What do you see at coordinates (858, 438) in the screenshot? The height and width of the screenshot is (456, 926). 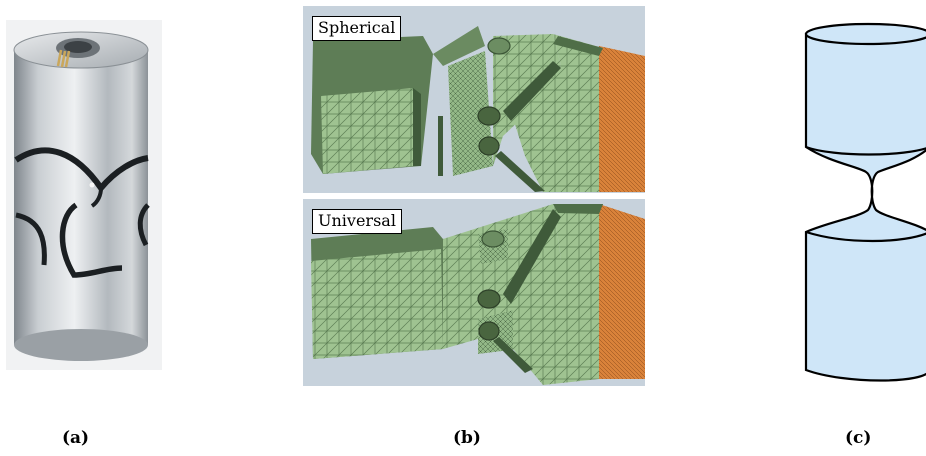 I see `caption-c: (c)` at bounding box center [858, 438].